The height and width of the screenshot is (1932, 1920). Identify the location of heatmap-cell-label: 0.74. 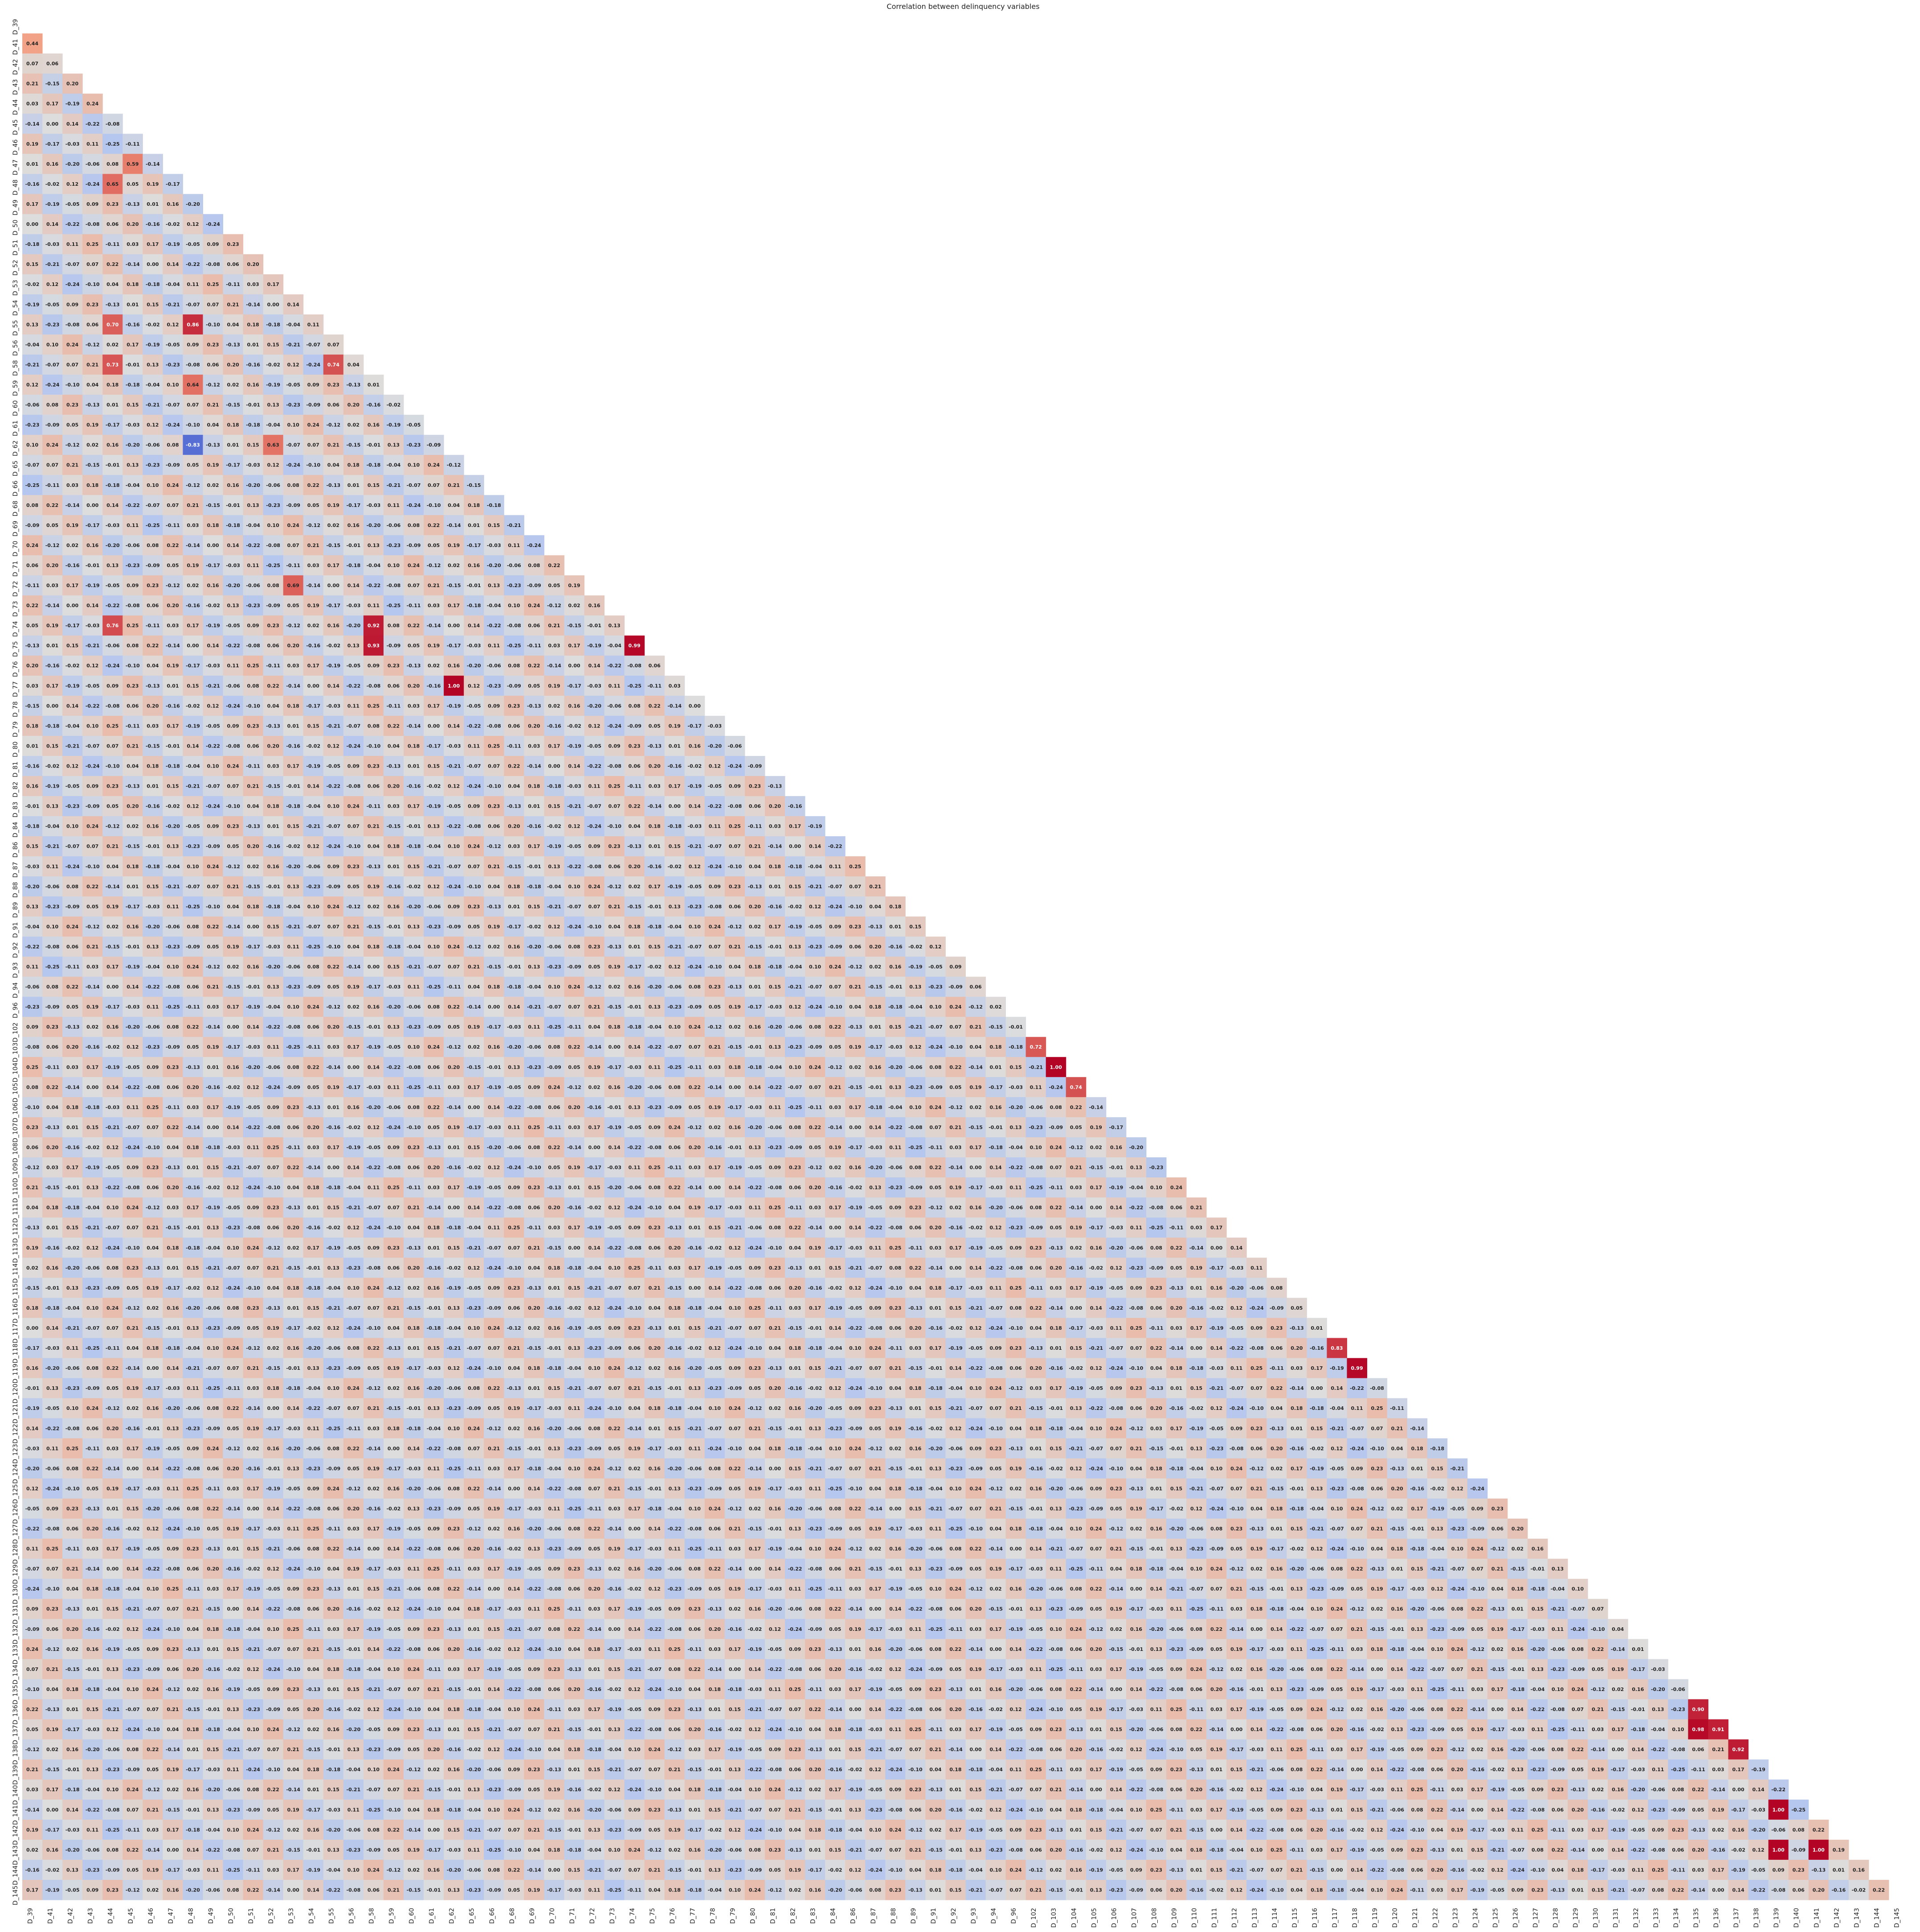
(1076, 1087).